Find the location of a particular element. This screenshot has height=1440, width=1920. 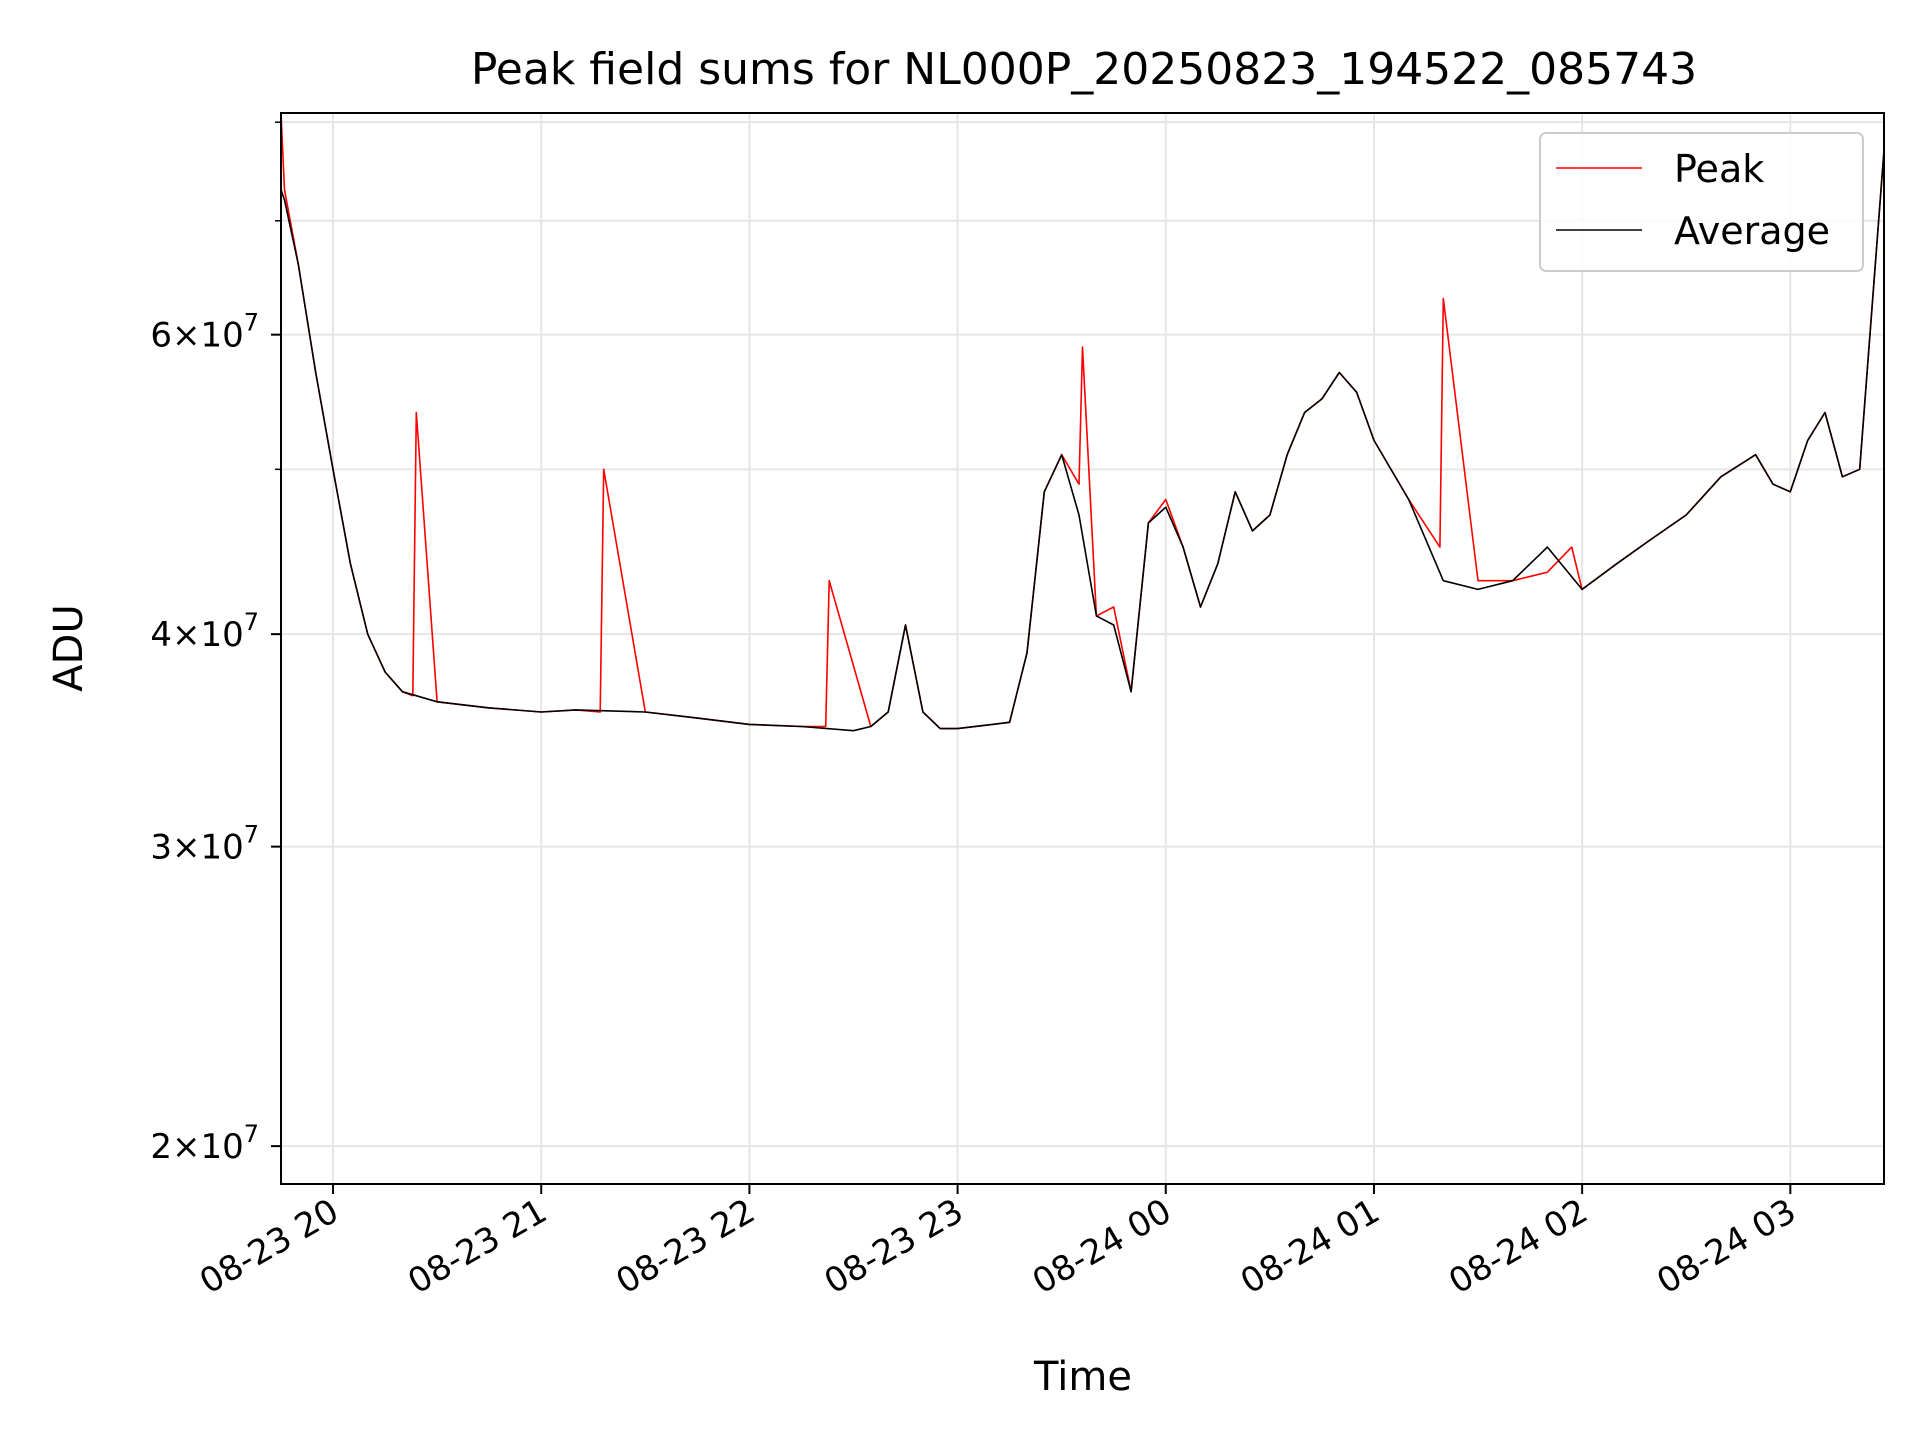

x-axis-label: Time is located at coordinates (1082, 1377).